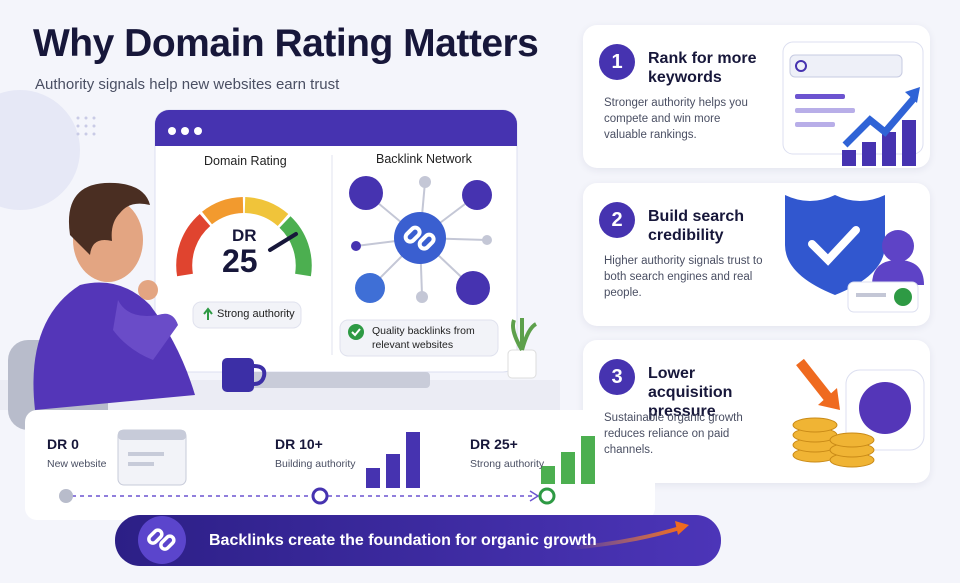 The height and width of the screenshot is (583, 960). I want to click on benefit-number: 2, so click(617, 220).